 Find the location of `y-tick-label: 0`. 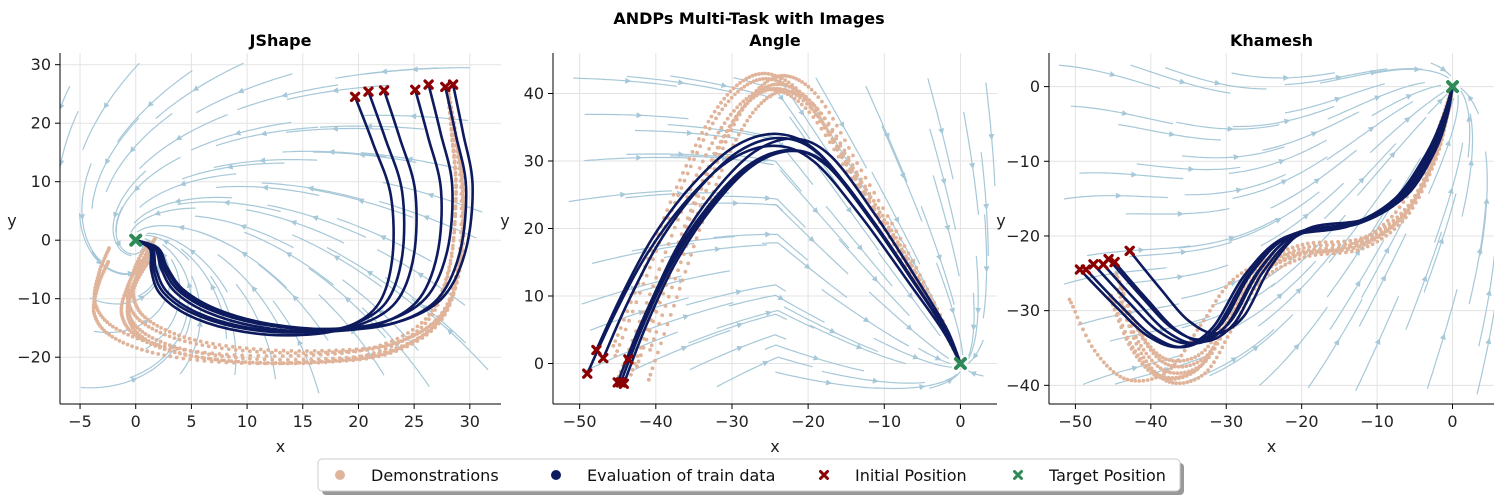

y-tick-label: 0 is located at coordinates (1035, 86).